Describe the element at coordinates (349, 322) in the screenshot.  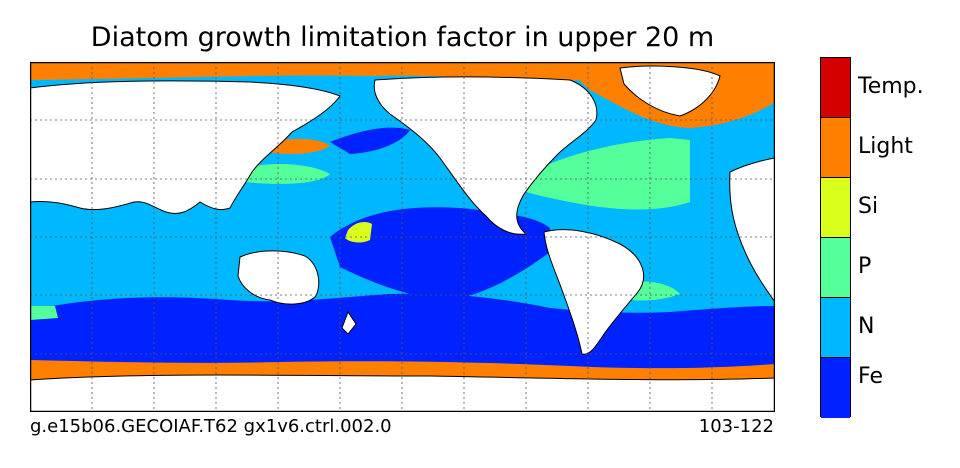
I see `land-new-zealand` at that location.